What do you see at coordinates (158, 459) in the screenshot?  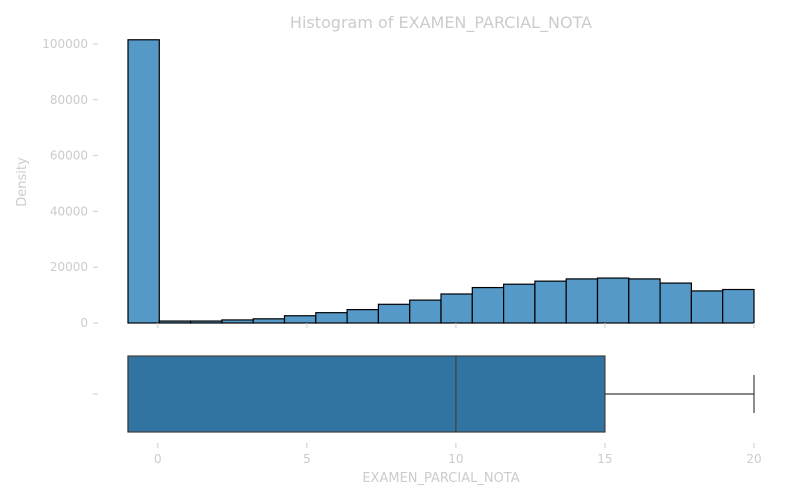 I see `x-tick-label: 0` at bounding box center [158, 459].